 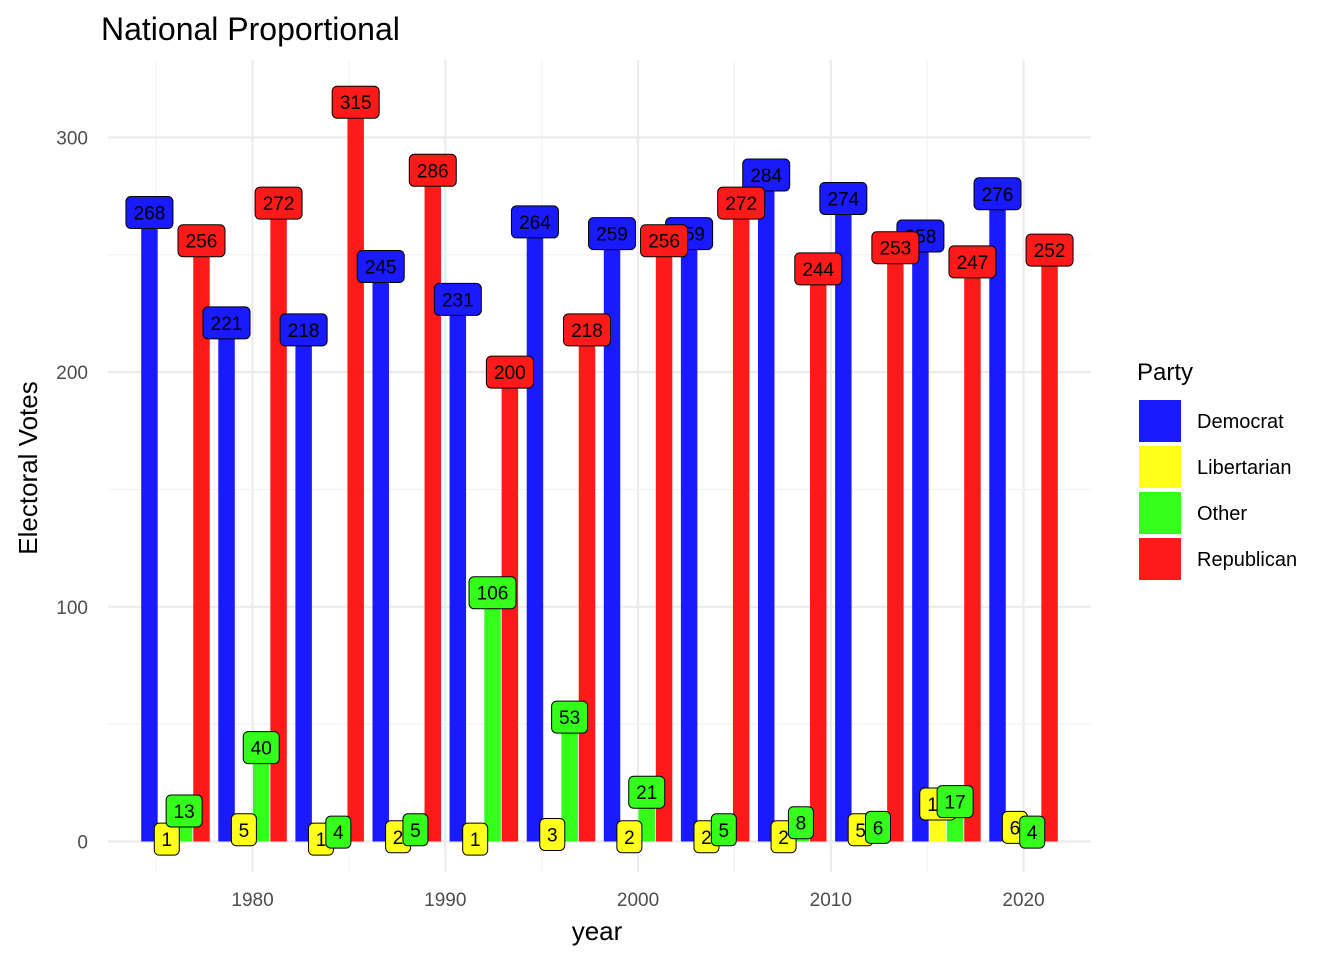 I want to click on data-label-libertarian: 3, so click(x=552, y=835).